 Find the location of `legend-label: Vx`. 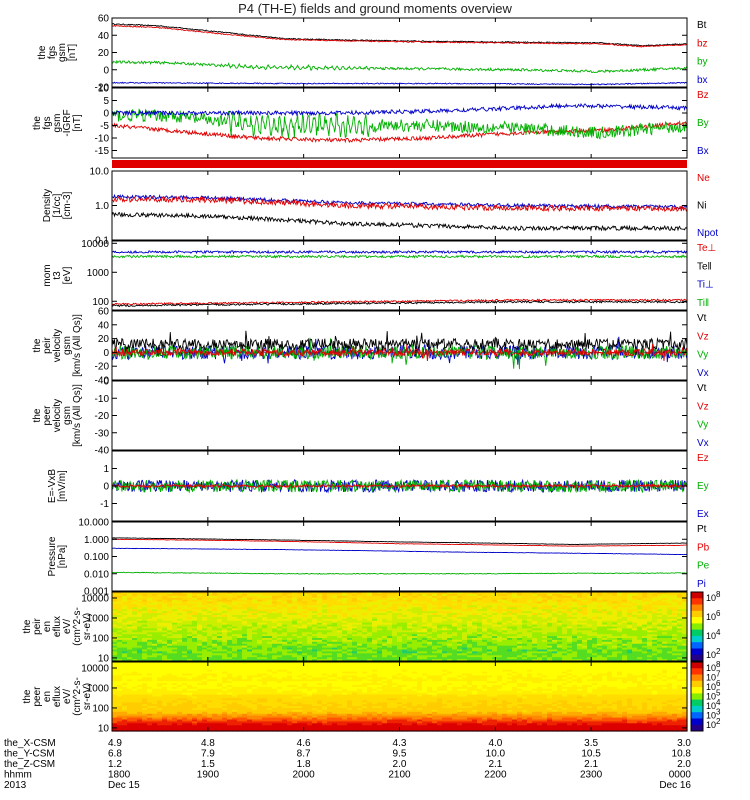

legend-label: Vx is located at coordinates (703, 373).